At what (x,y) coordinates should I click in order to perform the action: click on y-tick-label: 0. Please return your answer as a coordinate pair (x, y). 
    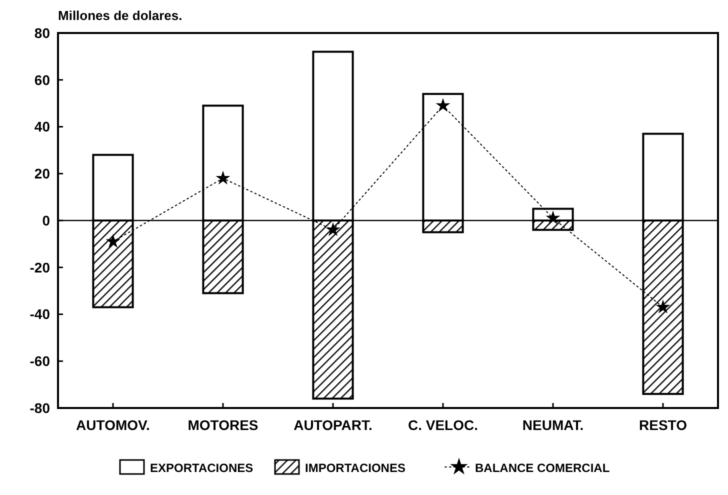
    Looking at the image, I should click on (46, 220).